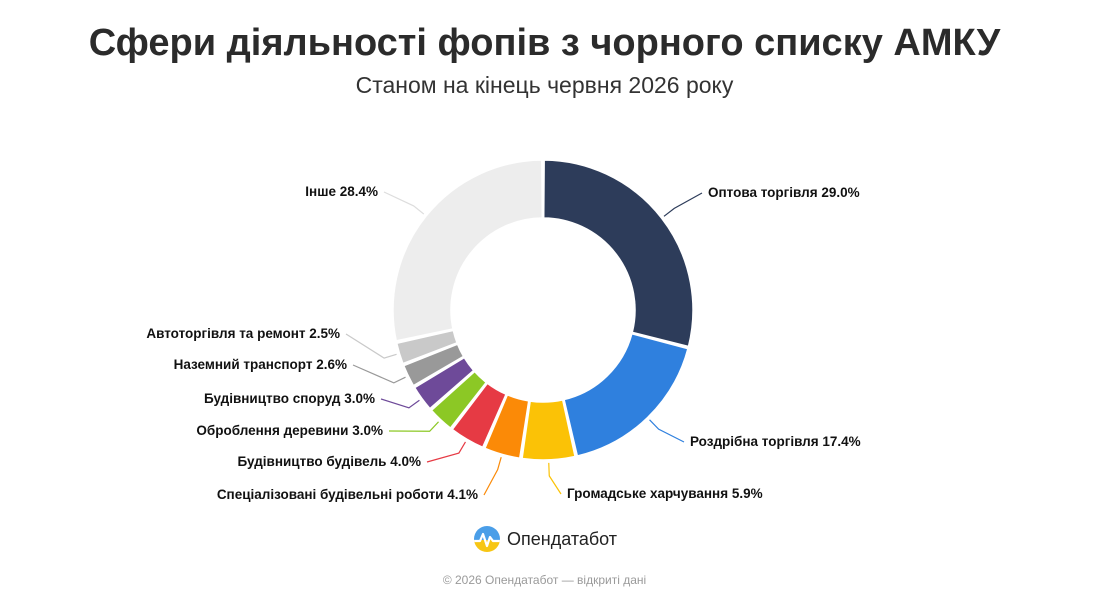 The width and height of the screenshot is (1109, 609). Describe the element at coordinates (260, 364) in the screenshot. I see `slice-label-7: Наземний транспорт 2.6%` at that location.